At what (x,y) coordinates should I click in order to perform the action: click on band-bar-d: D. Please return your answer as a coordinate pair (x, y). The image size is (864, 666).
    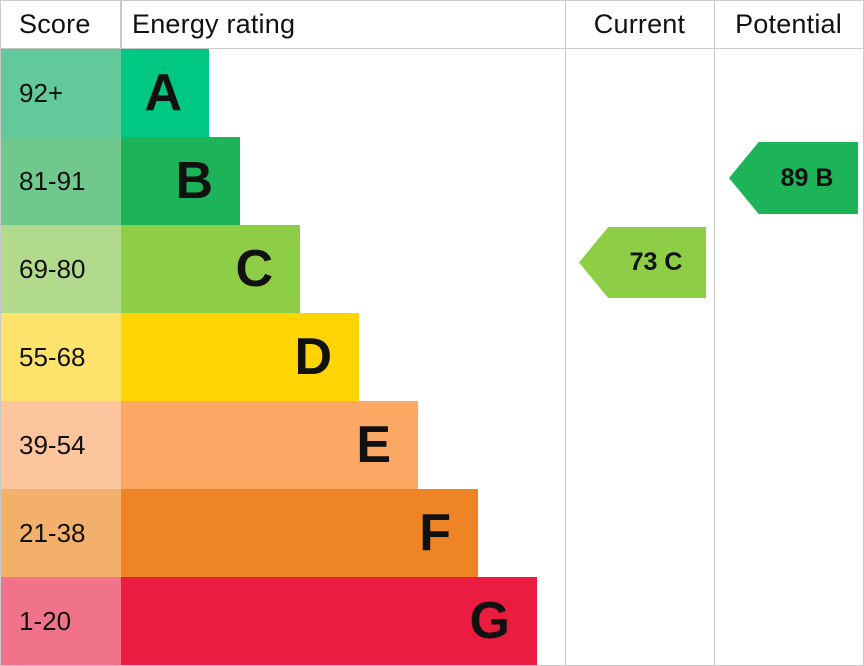
    Looking at the image, I should click on (240, 357).